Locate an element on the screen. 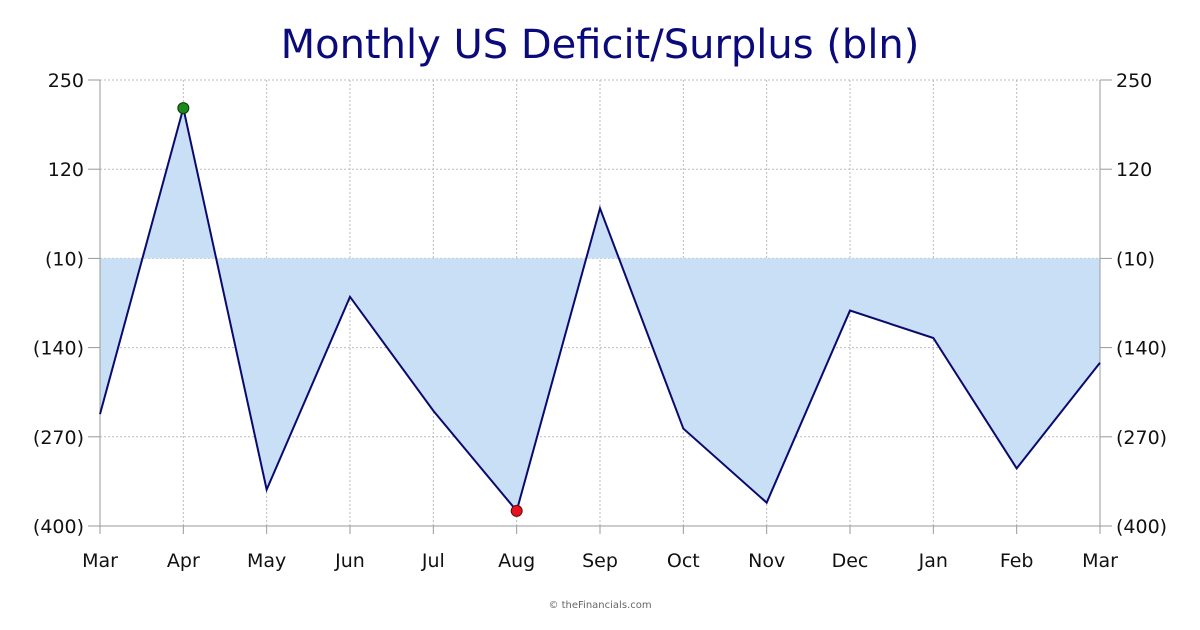 The image size is (1200, 630). y-tick-label-right: (270) is located at coordinates (1141, 438).